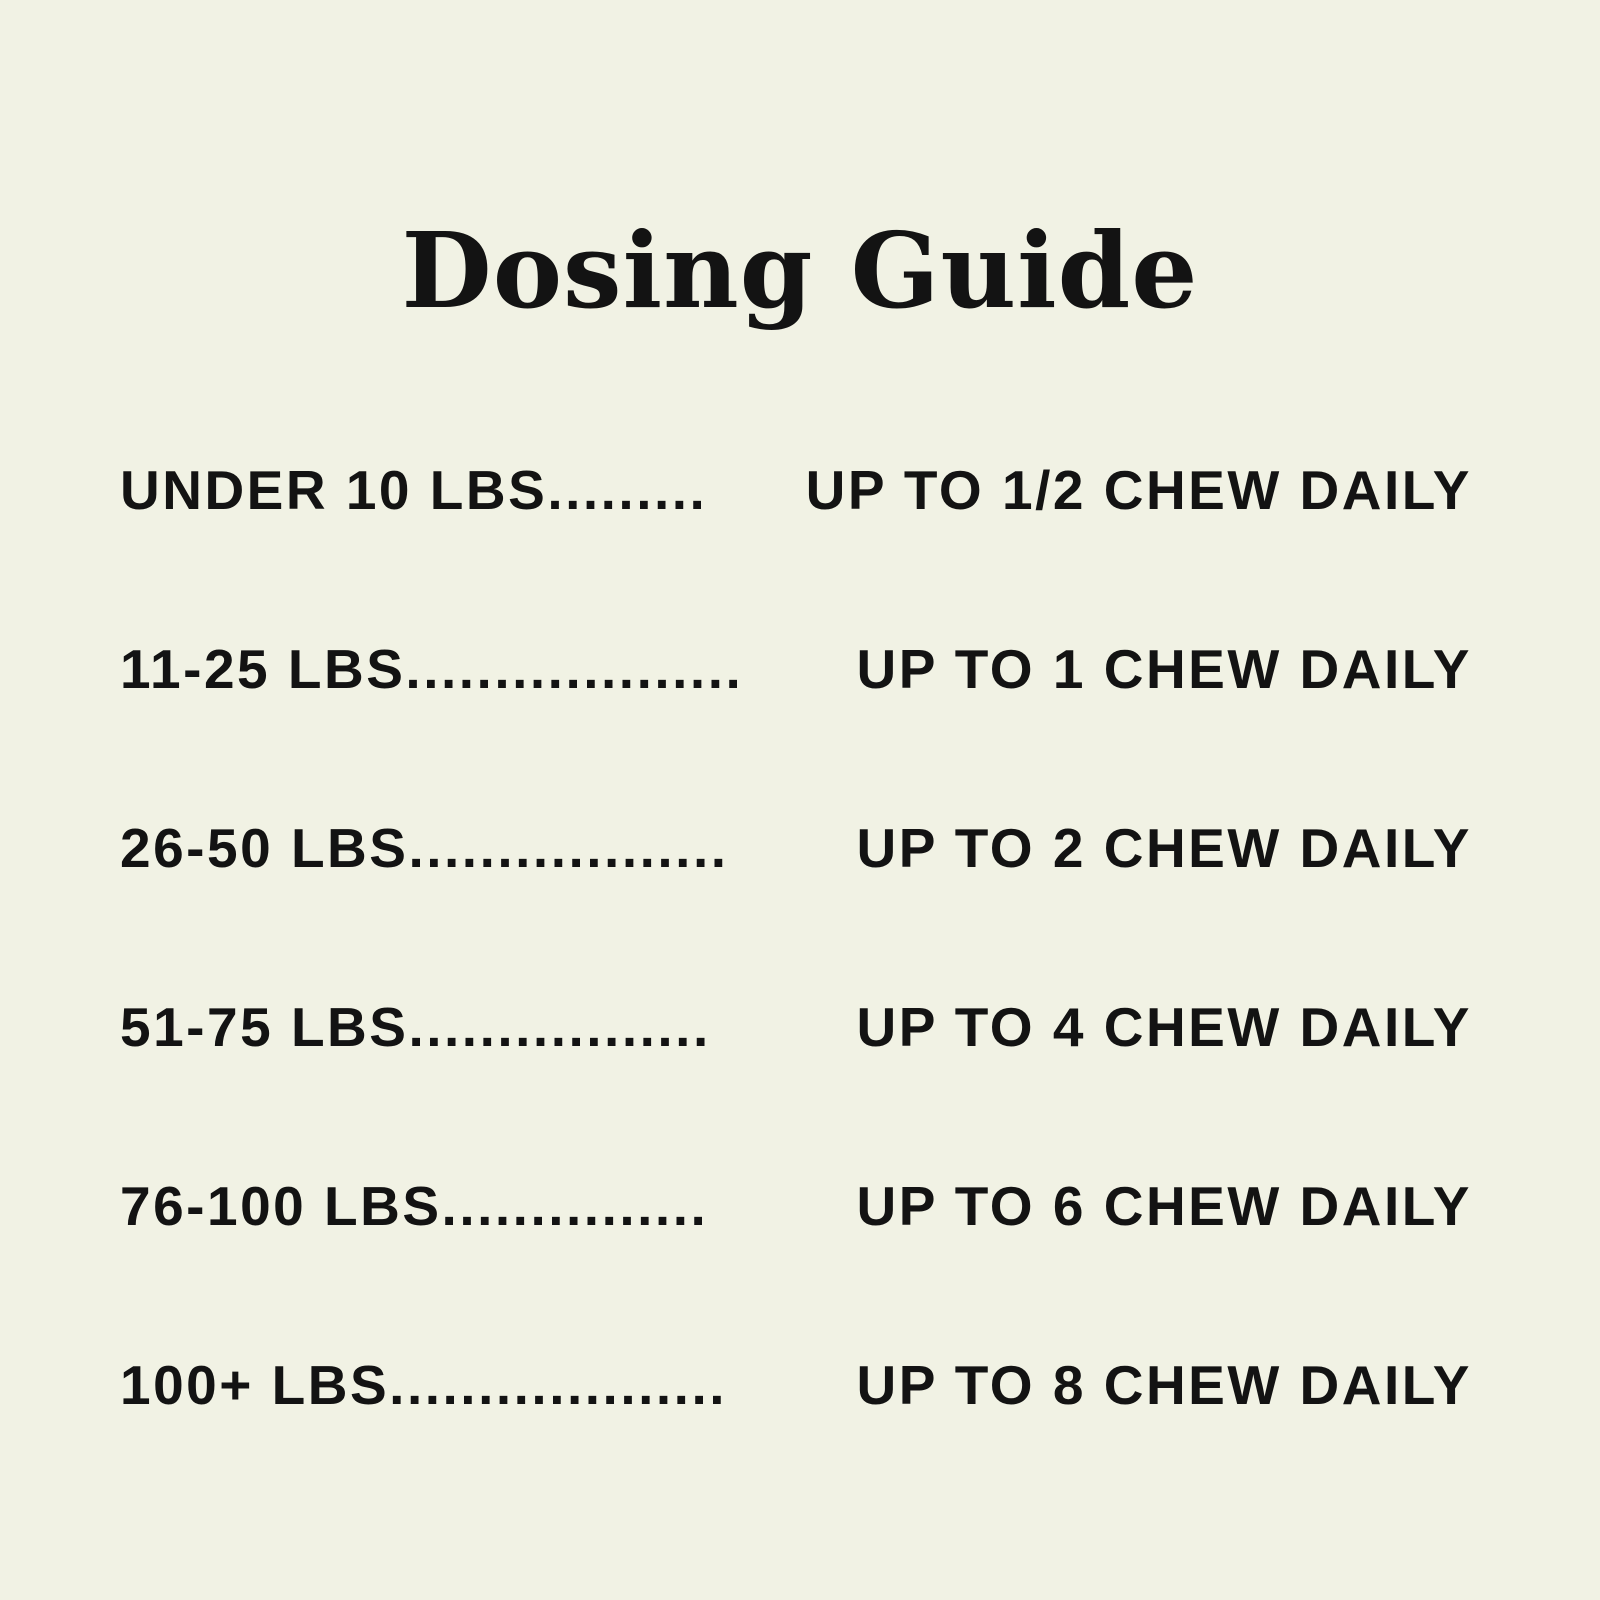  I want to click on weight-range: 11-25 LBS, so click(263, 669).